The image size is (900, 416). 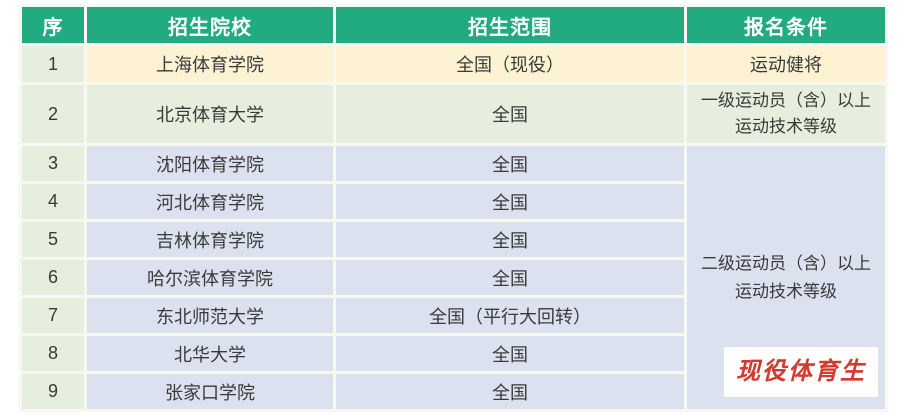 I want to click on scope-cell: 全国（现役）, so click(x=510, y=64).